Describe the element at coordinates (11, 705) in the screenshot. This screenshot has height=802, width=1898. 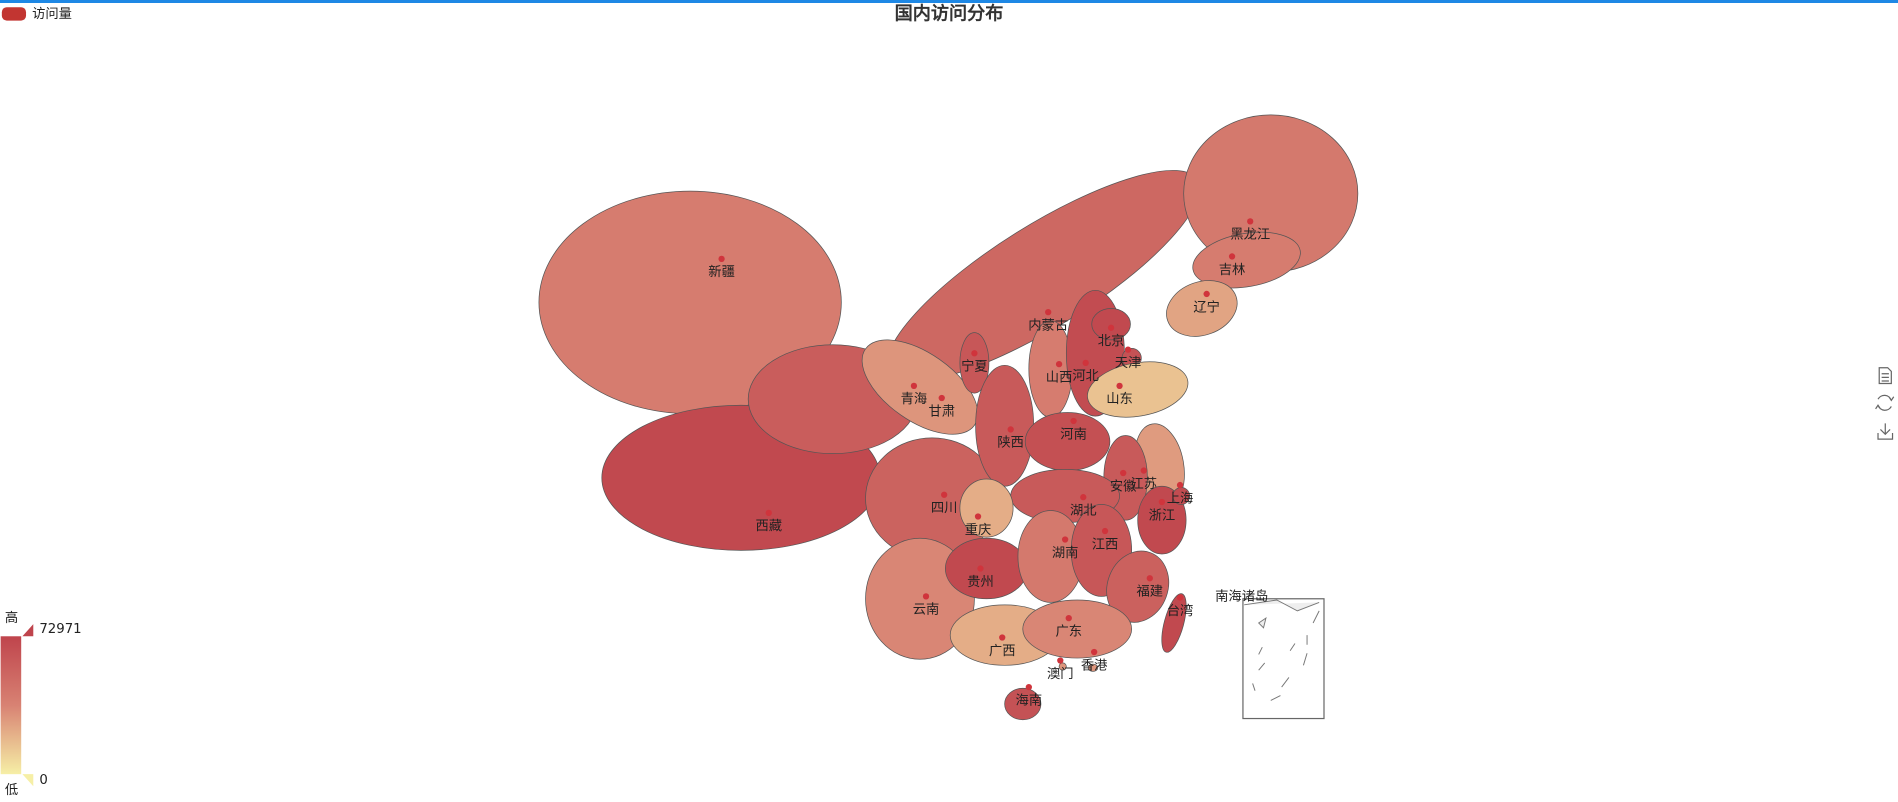
I see `visual-map-bar` at that location.